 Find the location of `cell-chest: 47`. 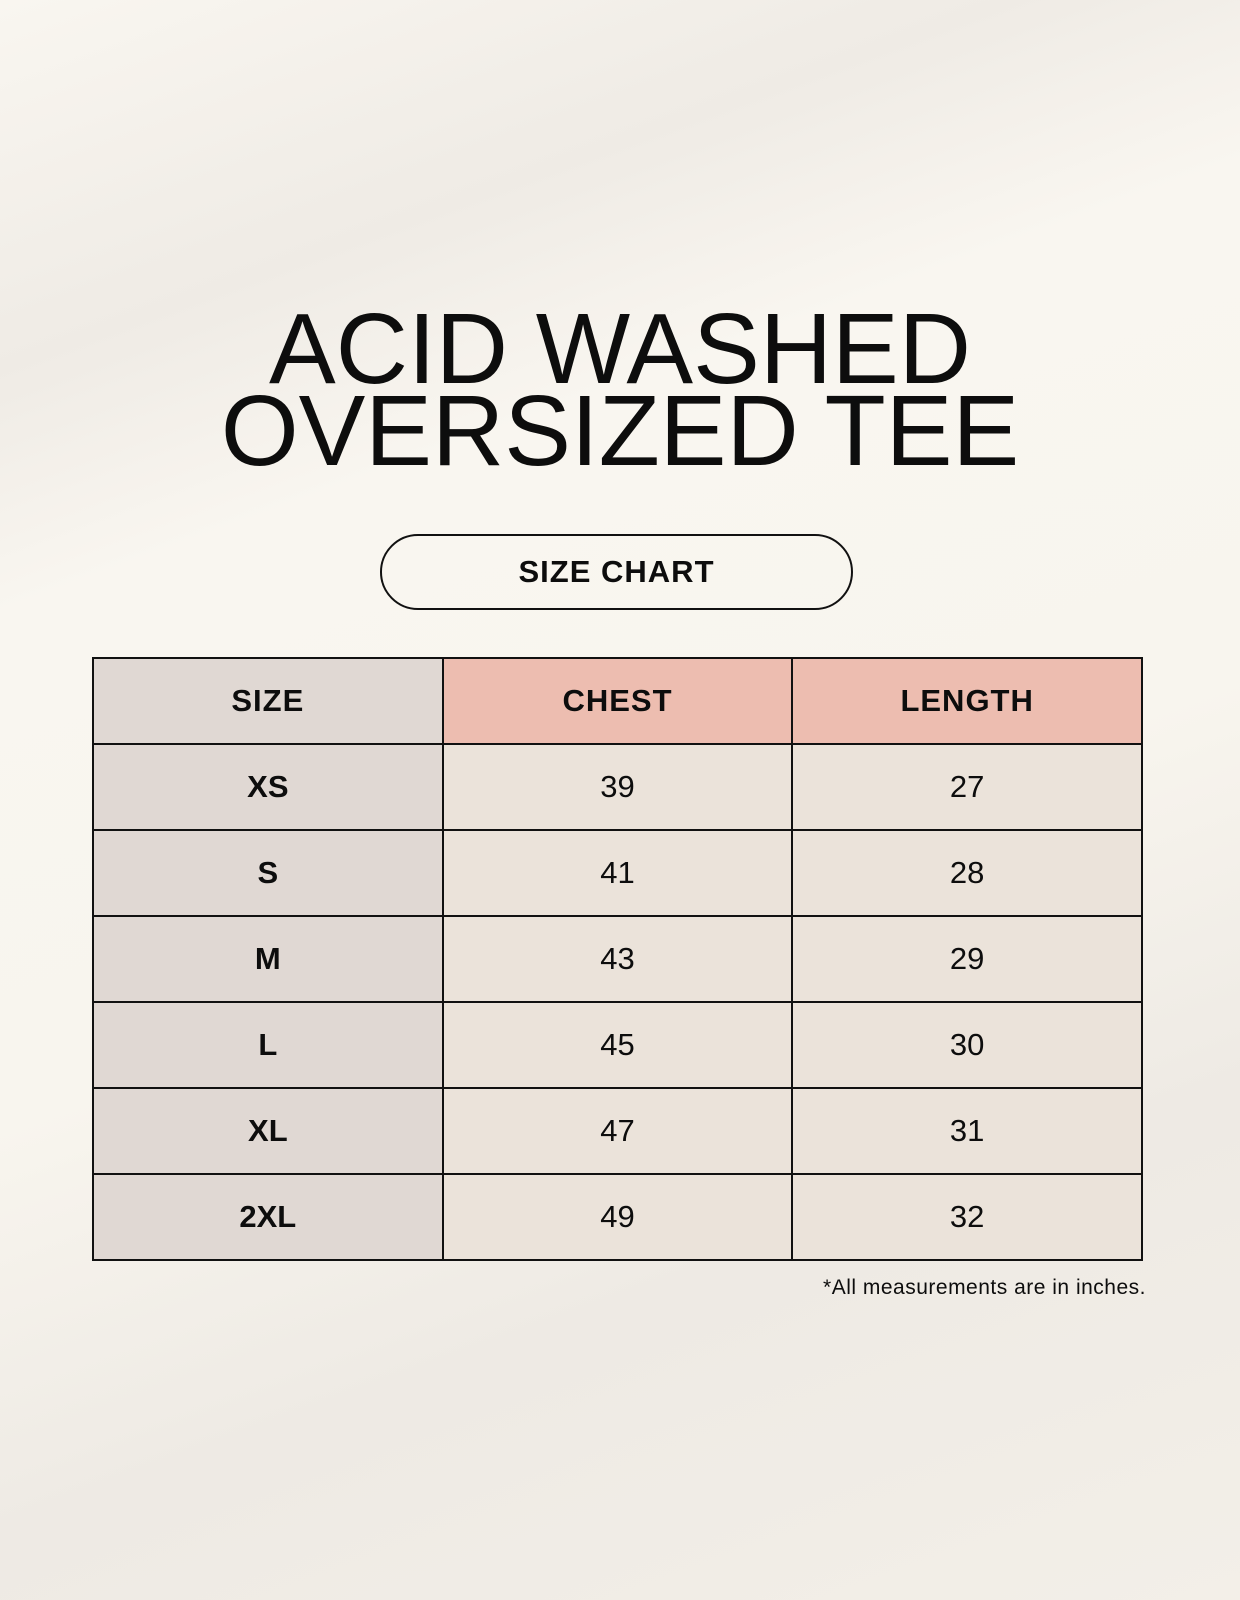

cell-chest: 47 is located at coordinates (617, 1131).